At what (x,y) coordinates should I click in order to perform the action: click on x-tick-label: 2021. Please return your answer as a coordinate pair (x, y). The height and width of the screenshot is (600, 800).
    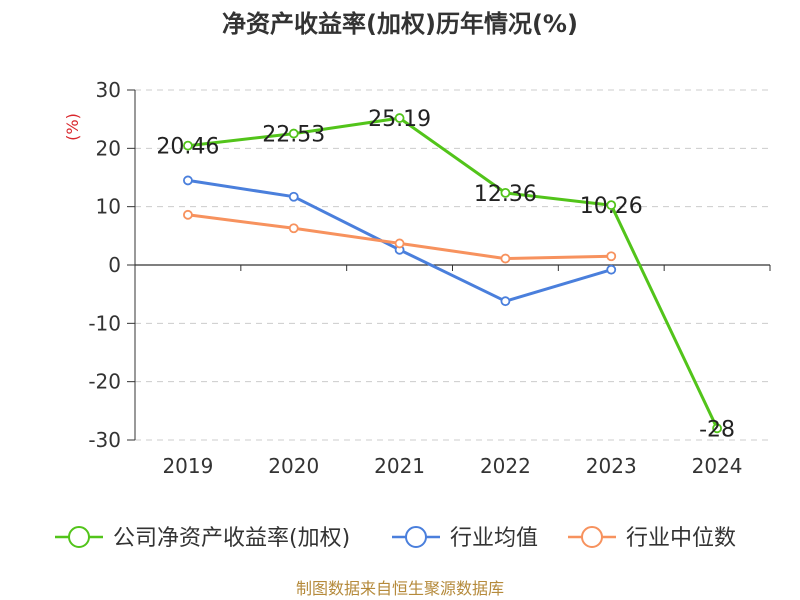
    Looking at the image, I should click on (399, 466).